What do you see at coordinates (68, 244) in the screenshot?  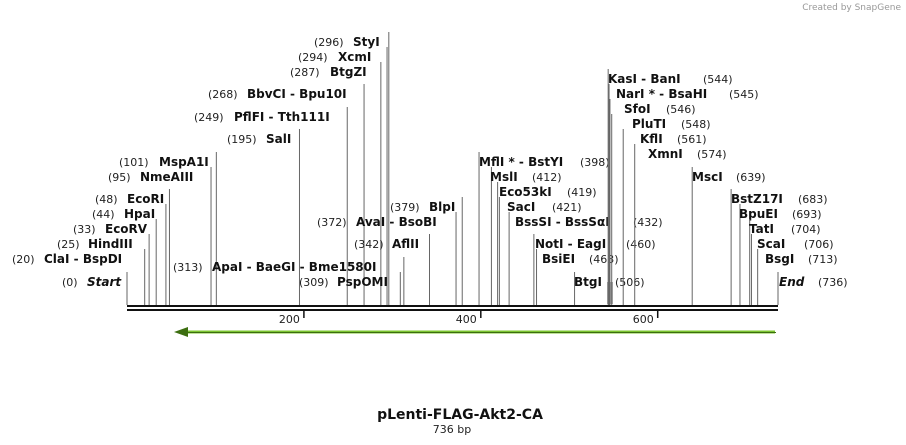 I see `site-position: (25)` at bounding box center [68, 244].